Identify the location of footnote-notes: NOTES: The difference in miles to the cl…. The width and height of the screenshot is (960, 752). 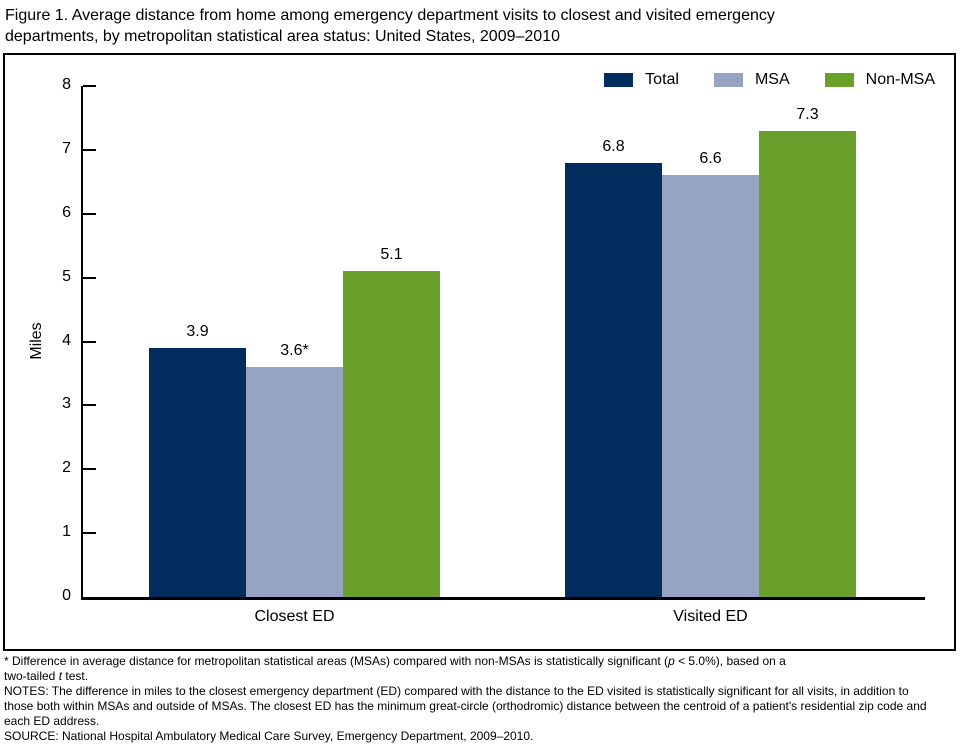
(465, 706).